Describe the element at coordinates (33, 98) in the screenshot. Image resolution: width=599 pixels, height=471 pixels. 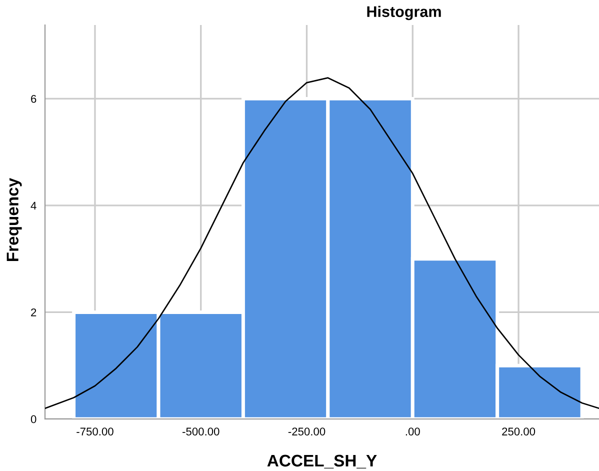
I see `y-tick-label: 6` at that location.